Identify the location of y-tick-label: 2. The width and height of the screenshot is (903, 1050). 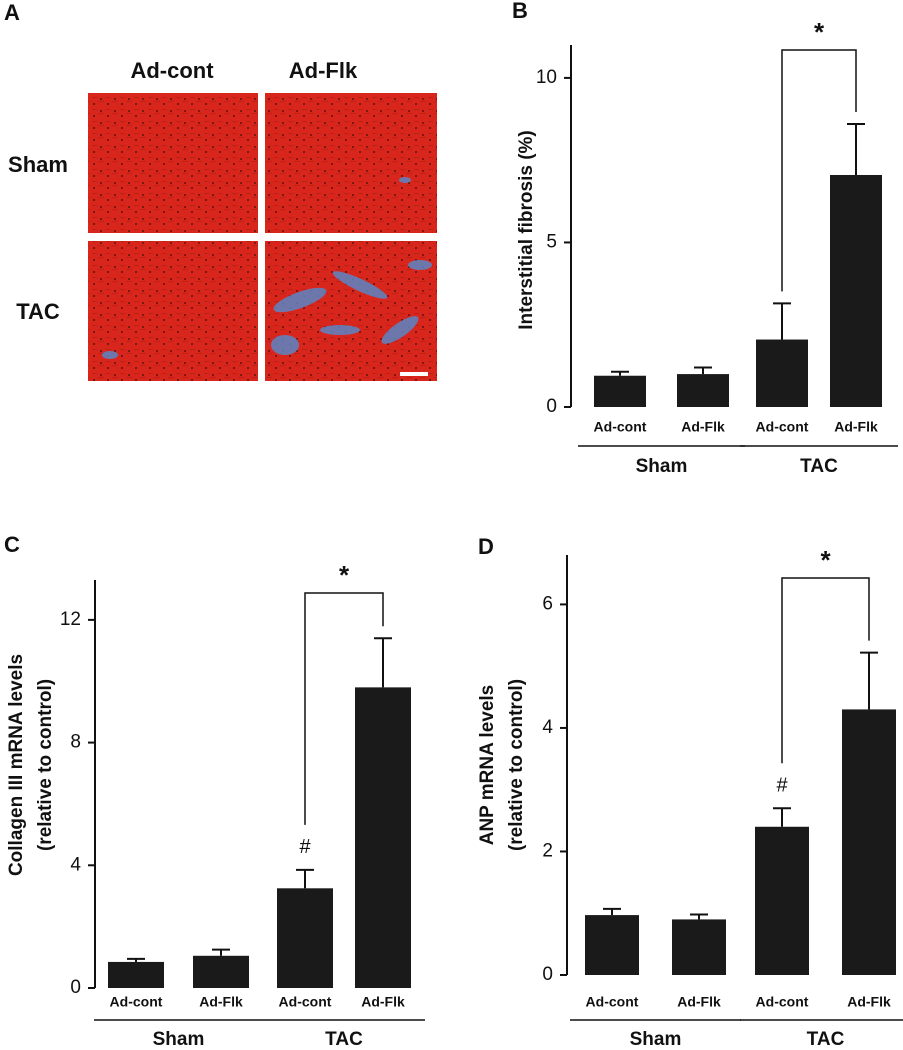
(547, 850).